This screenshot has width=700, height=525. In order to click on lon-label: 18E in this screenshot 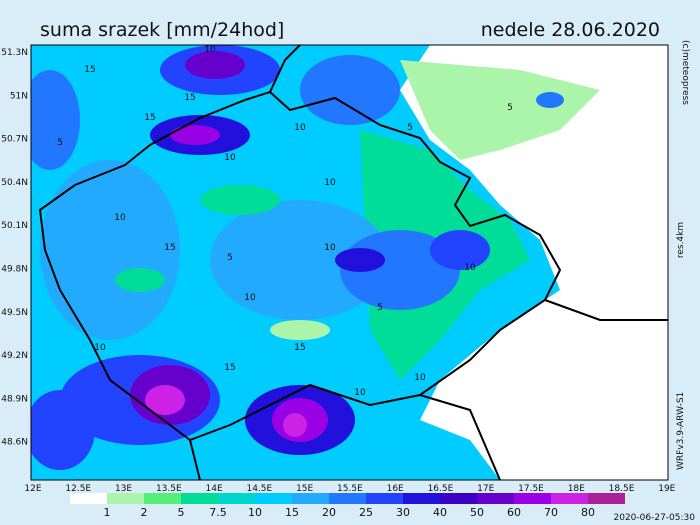, I will do `click(576, 489)`.